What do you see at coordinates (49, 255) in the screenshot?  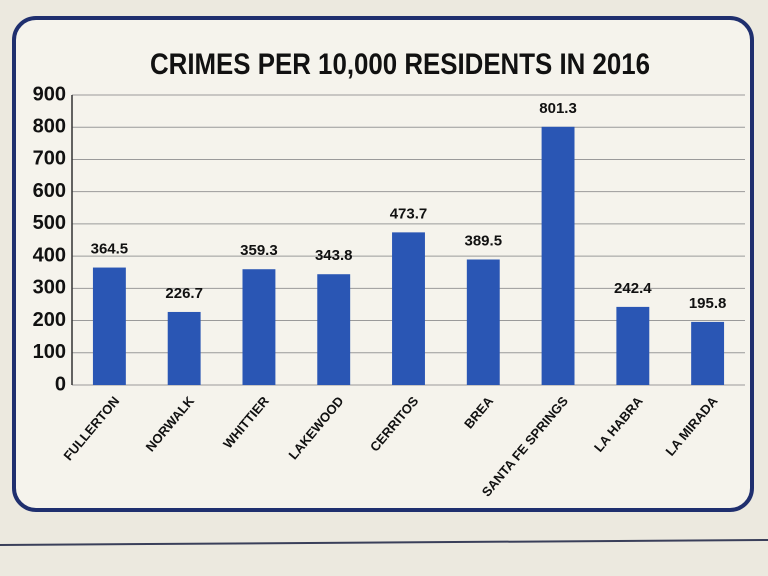 I see `y-tick-label: 400` at bounding box center [49, 255].